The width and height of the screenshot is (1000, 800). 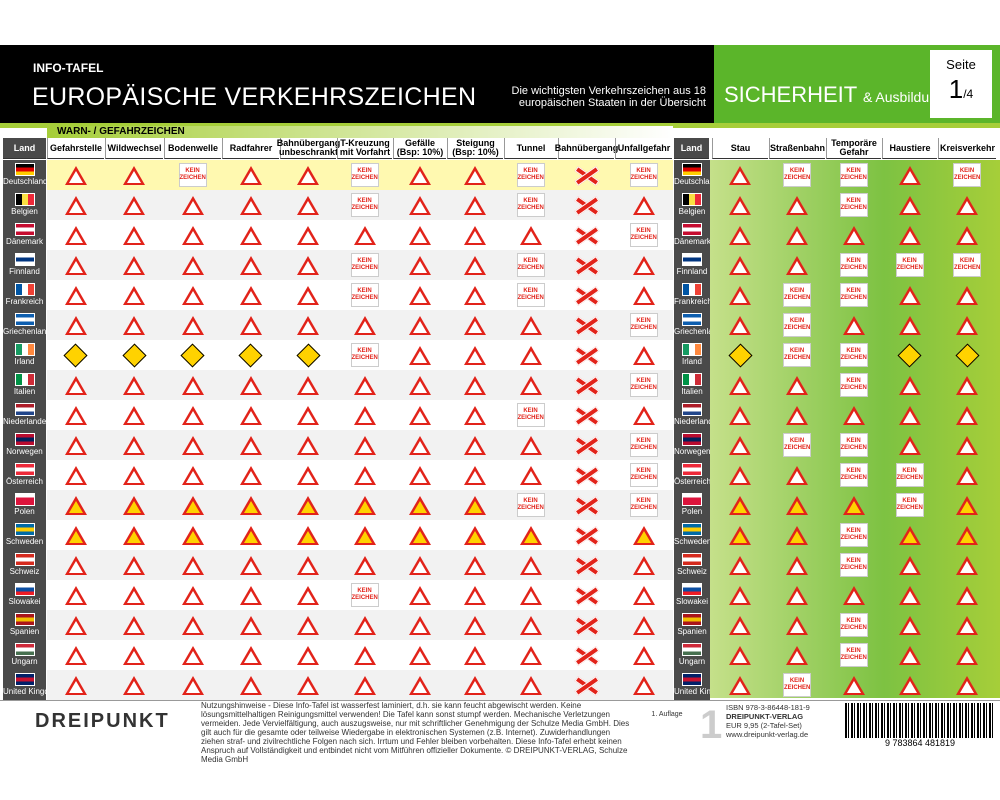 I want to click on country-name: Niederlande, so click(x=692, y=421).